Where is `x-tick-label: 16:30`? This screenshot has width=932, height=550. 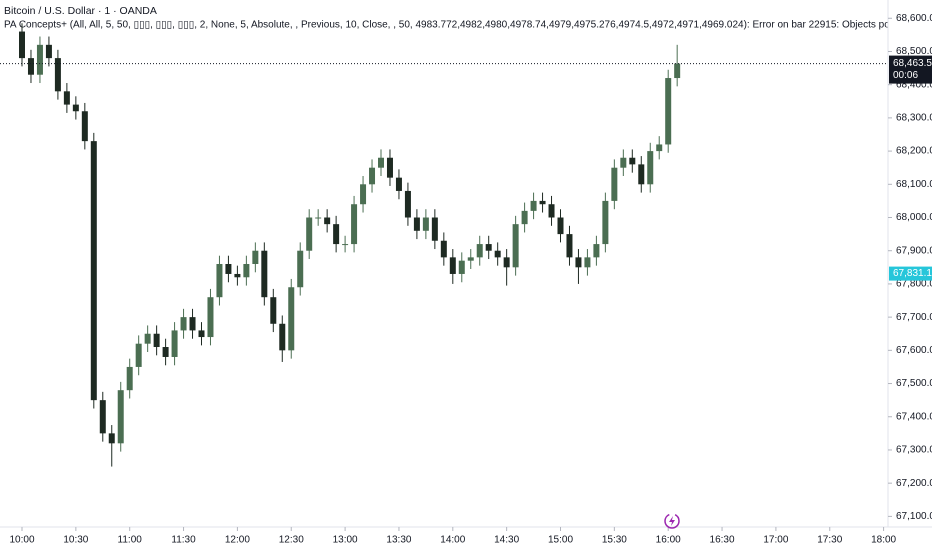 x-tick-label: 16:30 is located at coordinates (722, 540).